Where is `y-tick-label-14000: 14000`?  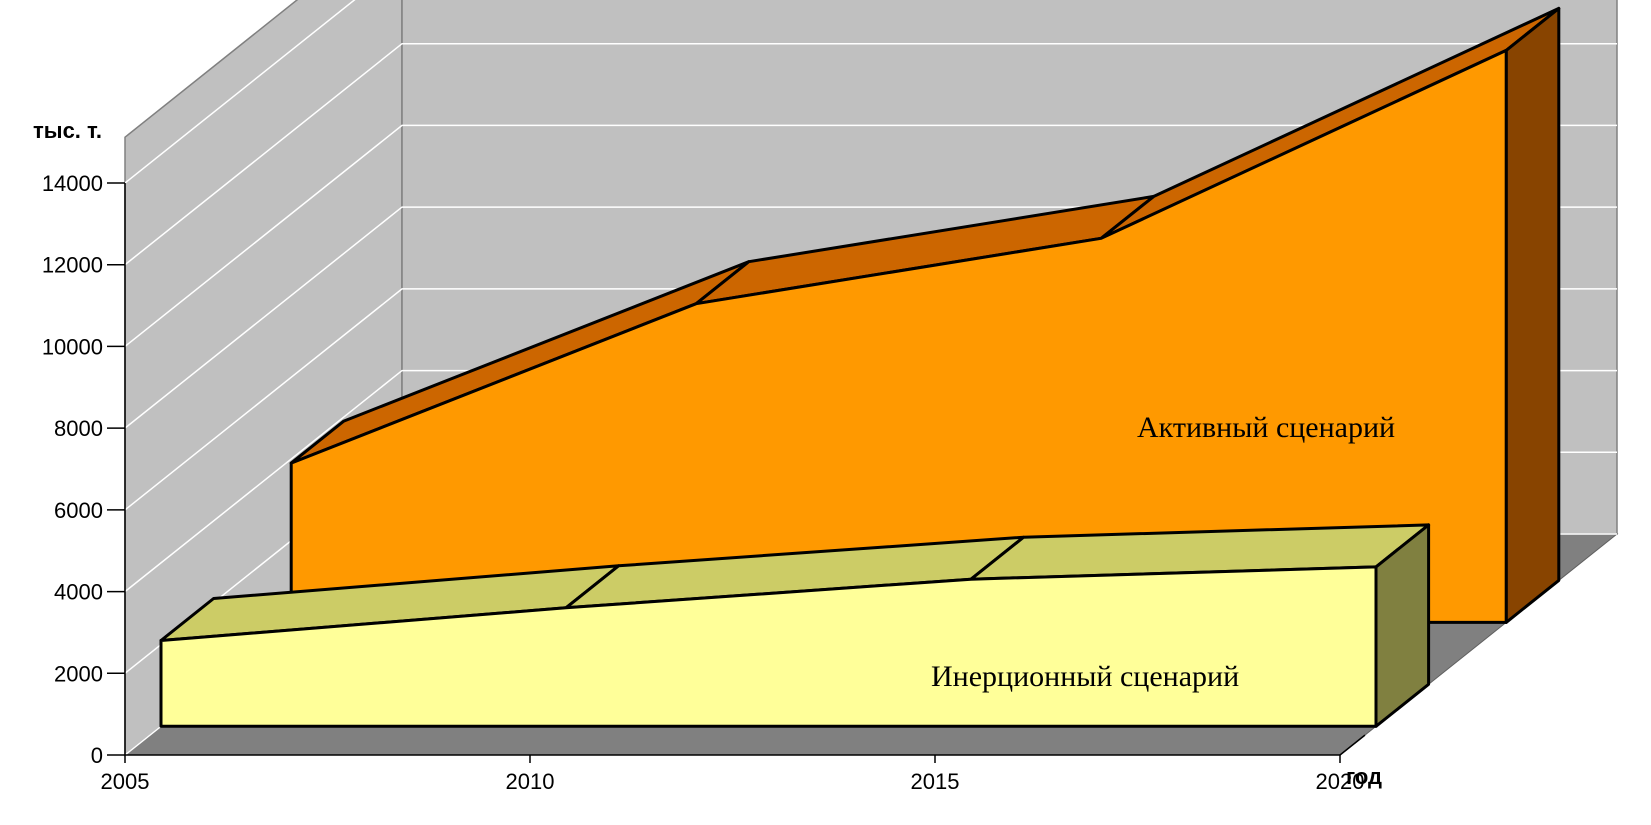
y-tick-label-14000: 14000 is located at coordinates (72, 183).